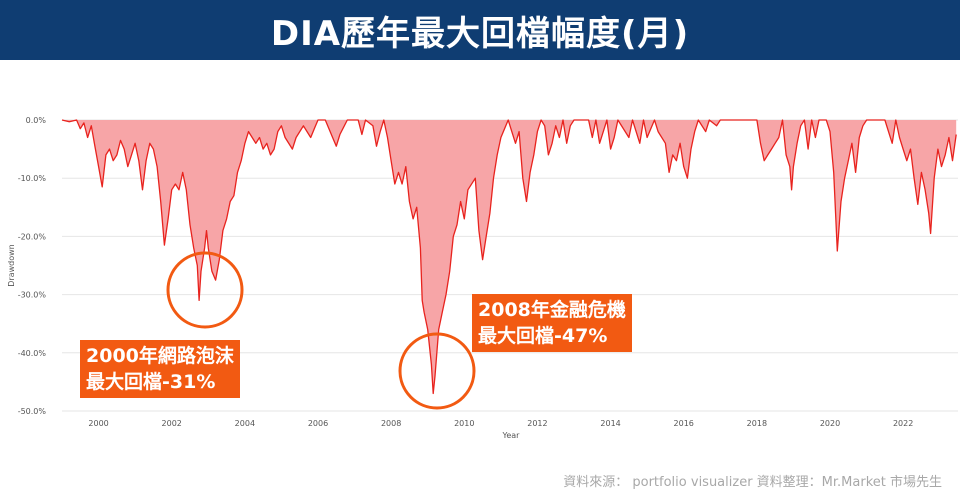  I want to click on y-tick-label: -40.0%, so click(32, 353).